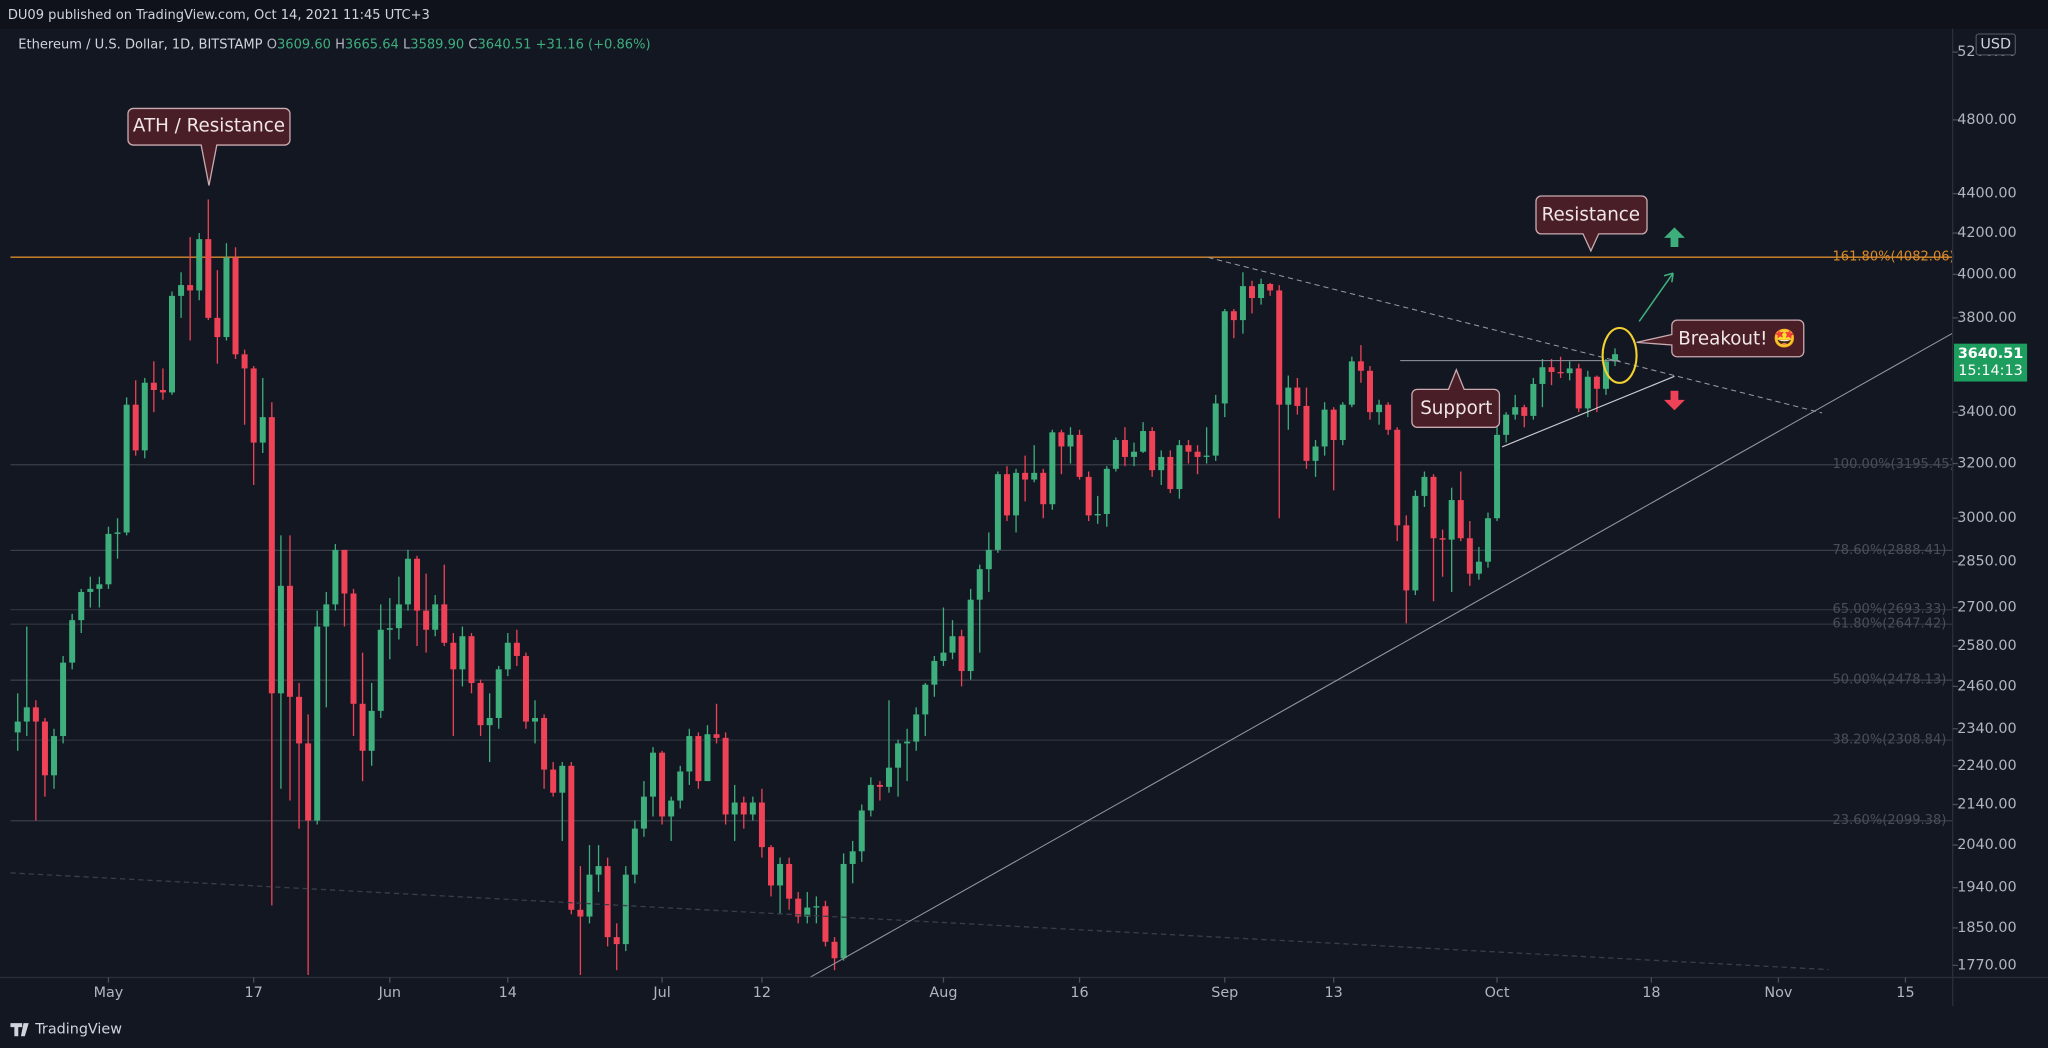 The height and width of the screenshot is (1048, 2048). I want to click on callout-text: Breakout! 🤩, so click(1737, 339).